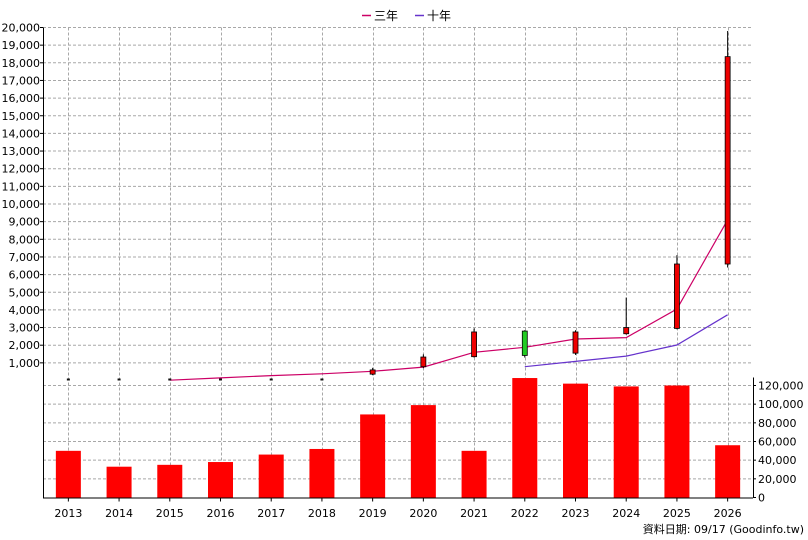 The image size is (808, 540). I want to click on legend-item-three-year: 三年, so click(380, 16).